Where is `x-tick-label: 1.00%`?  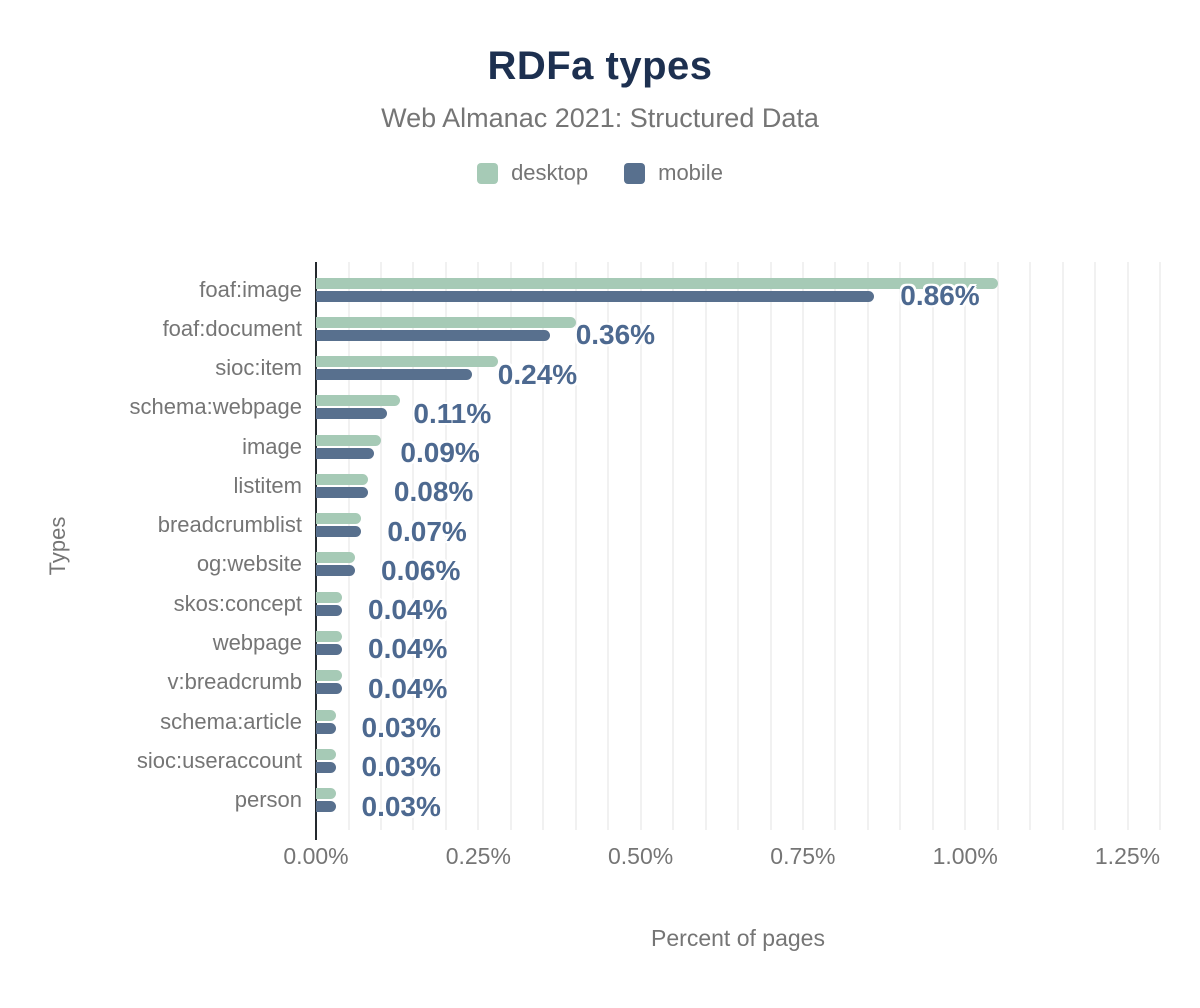
x-tick-label: 1.00% is located at coordinates (965, 856).